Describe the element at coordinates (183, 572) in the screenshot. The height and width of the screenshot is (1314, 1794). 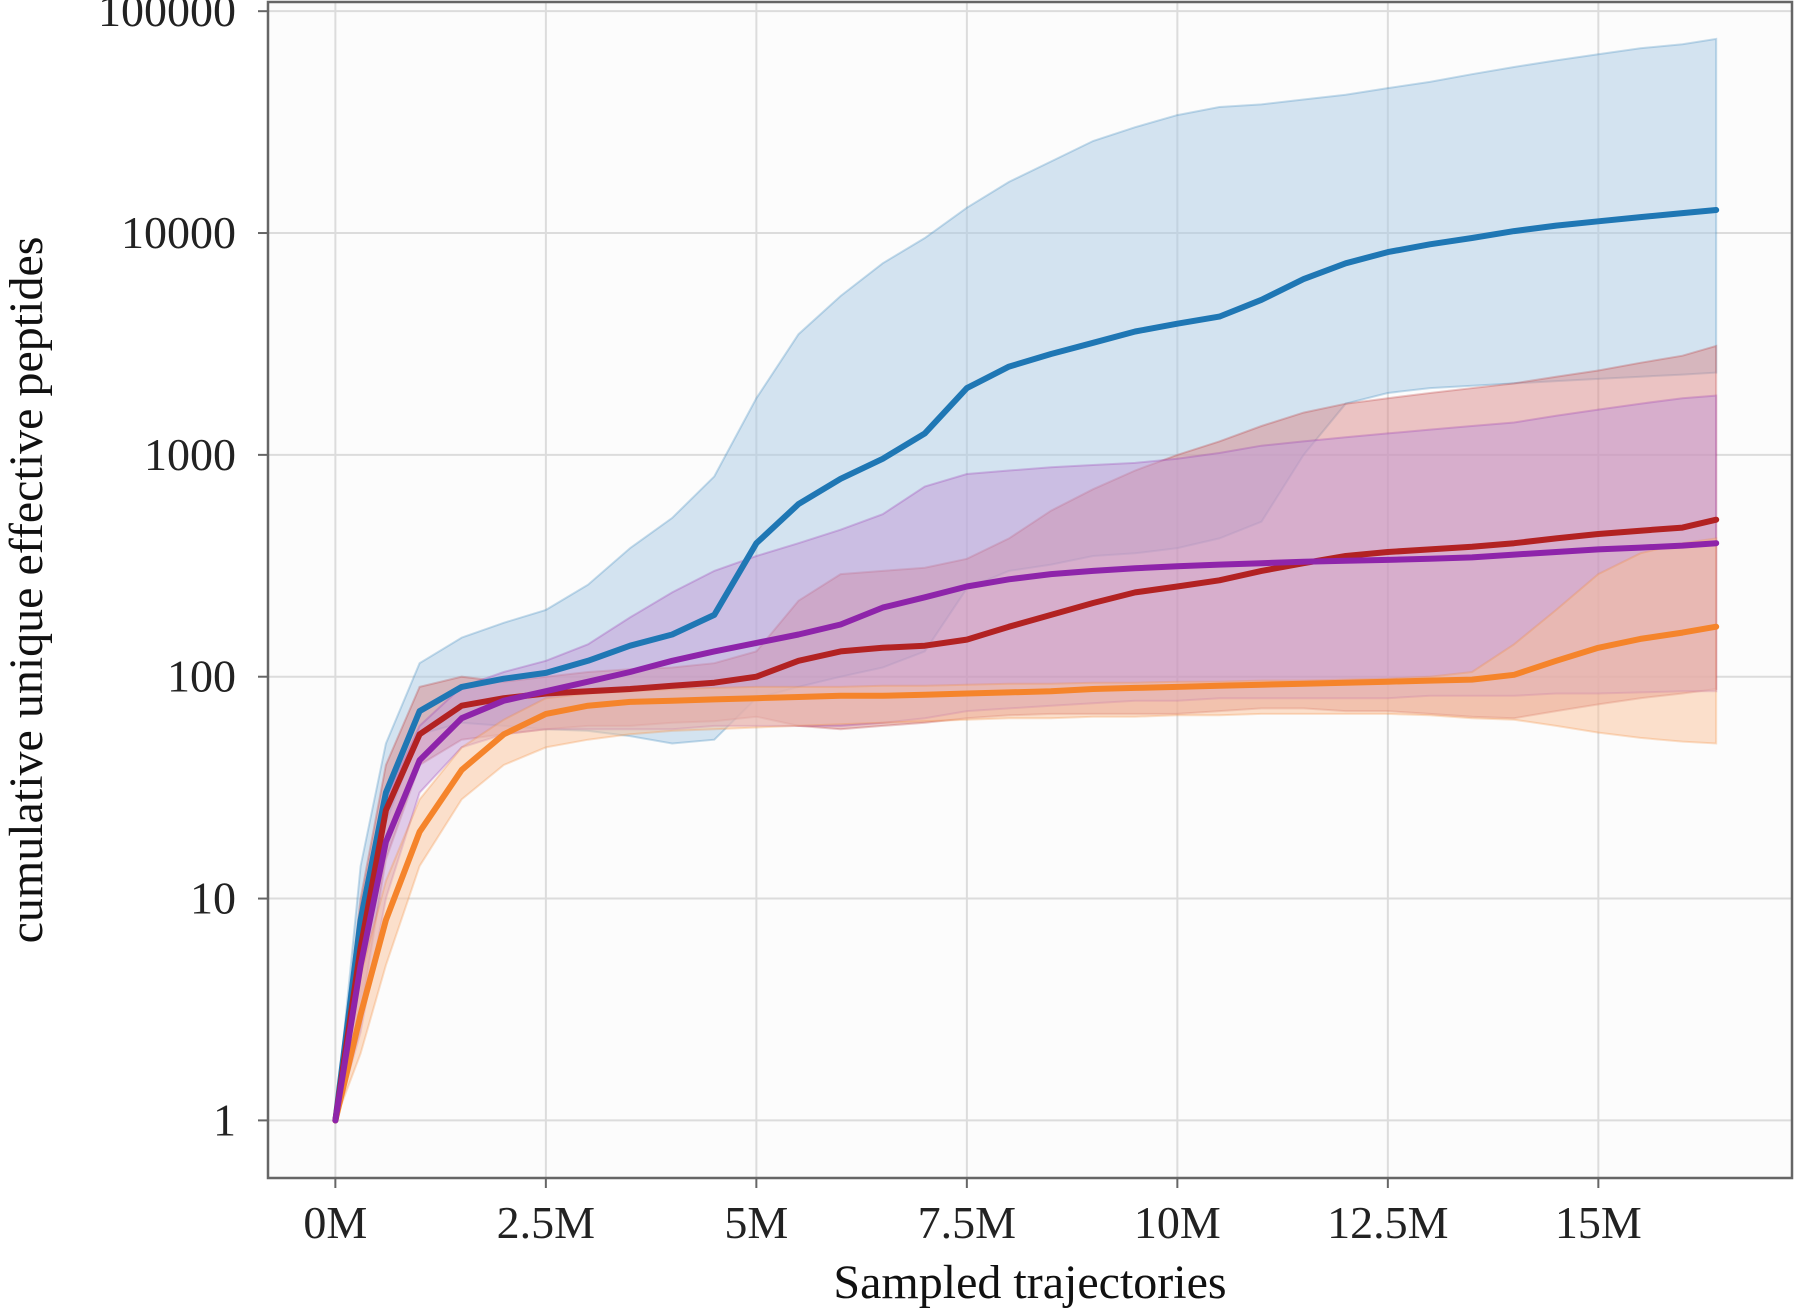
I see `y-axis-ticks: 1 10 100 1000 10000 100000` at that location.